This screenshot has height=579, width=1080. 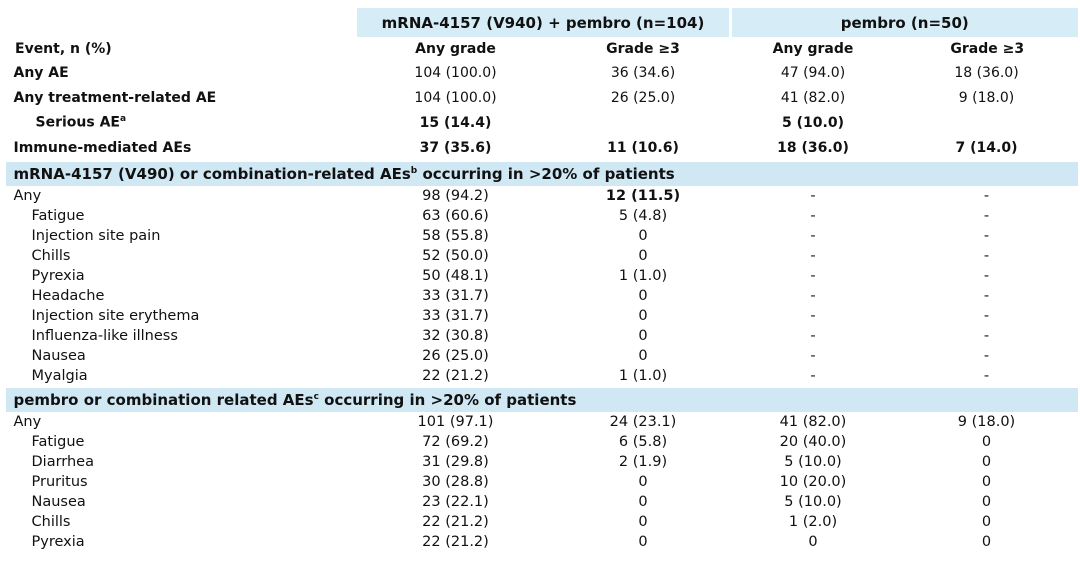 What do you see at coordinates (181, 542) in the screenshot?
I see `row-label: Pyrexia` at bounding box center [181, 542].